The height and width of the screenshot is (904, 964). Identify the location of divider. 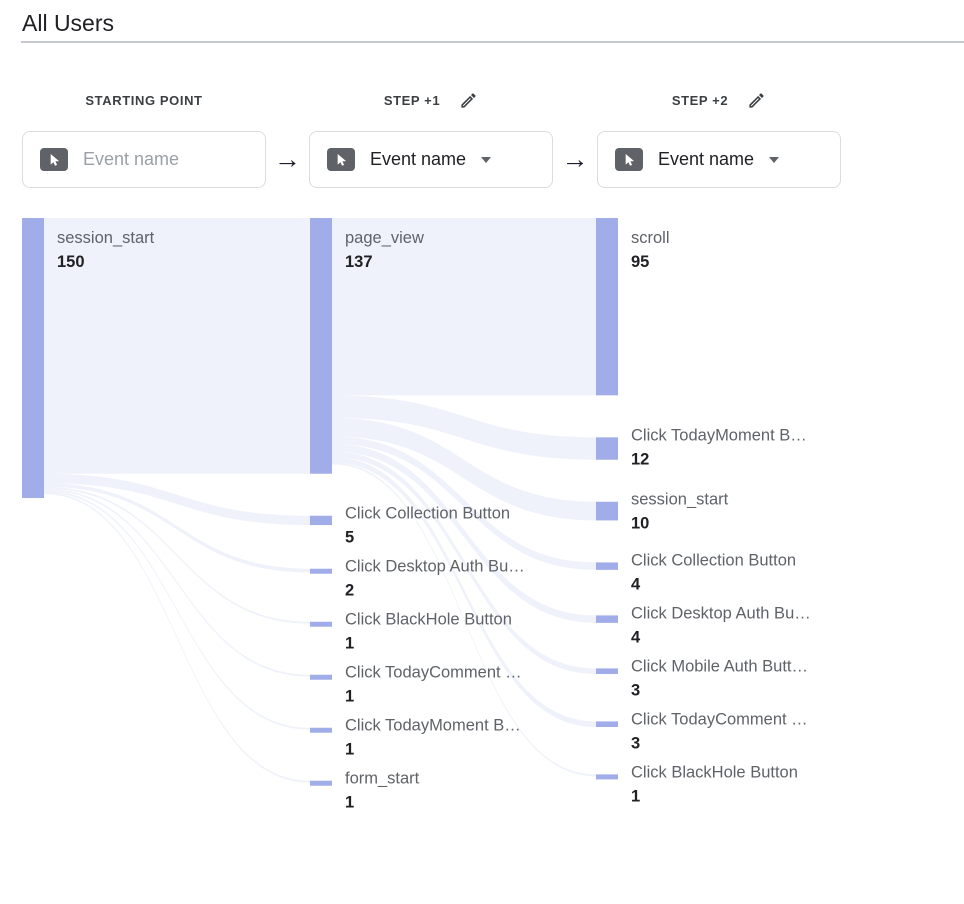
(492, 42).